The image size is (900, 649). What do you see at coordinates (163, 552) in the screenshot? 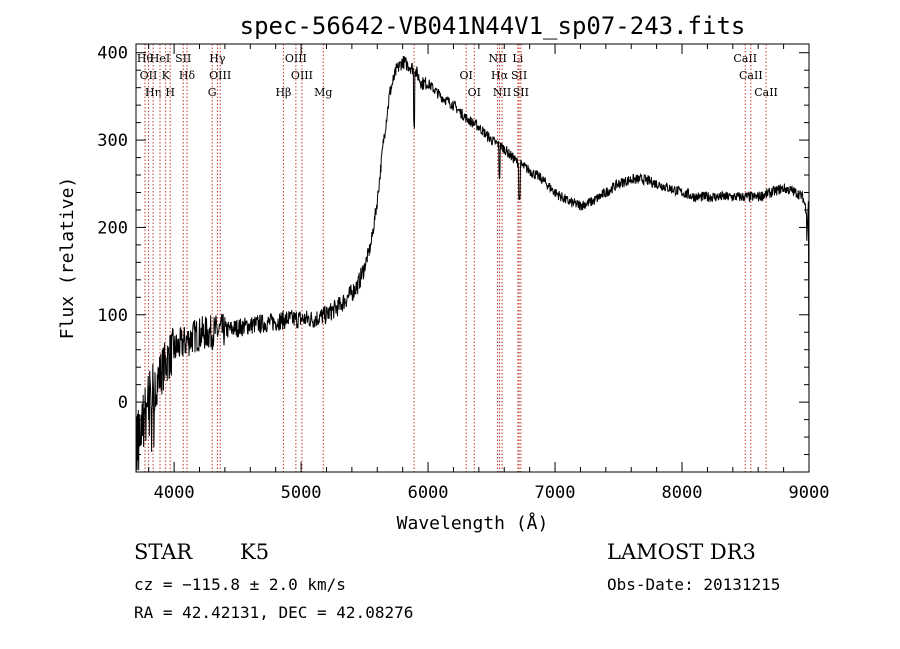
I see `object-class: STAR` at bounding box center [163, 552].